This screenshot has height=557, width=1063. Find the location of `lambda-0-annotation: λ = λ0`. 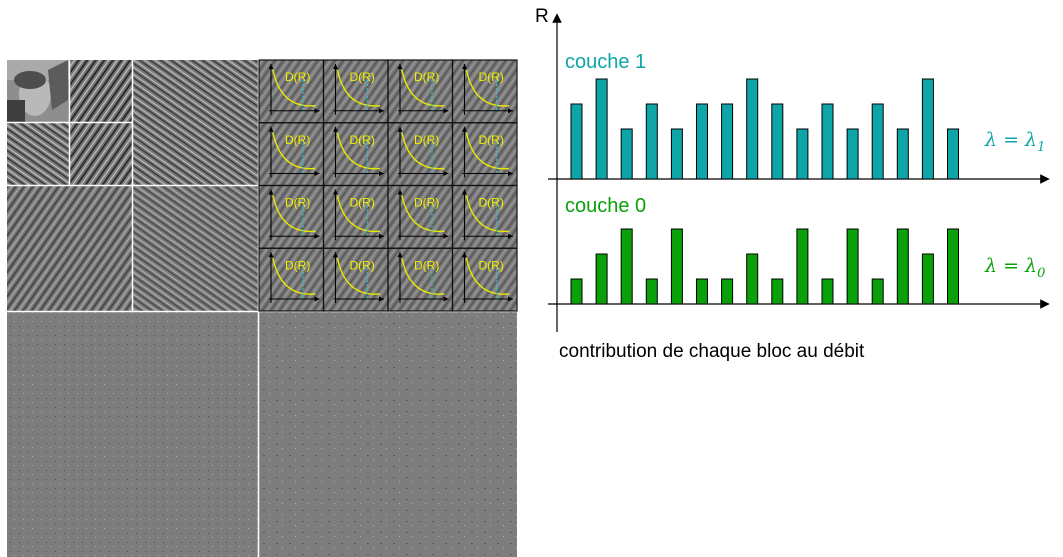

lambda-0-annotation: λ = λ0 is located at coordinates (1014, 268).